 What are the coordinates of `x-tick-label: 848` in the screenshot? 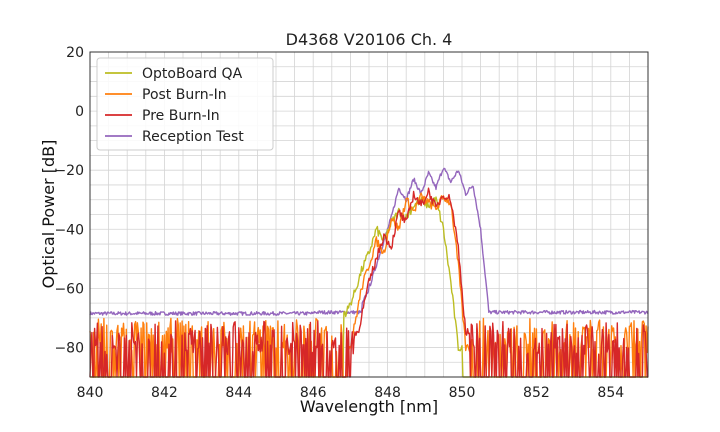 It's located at (387, 393).